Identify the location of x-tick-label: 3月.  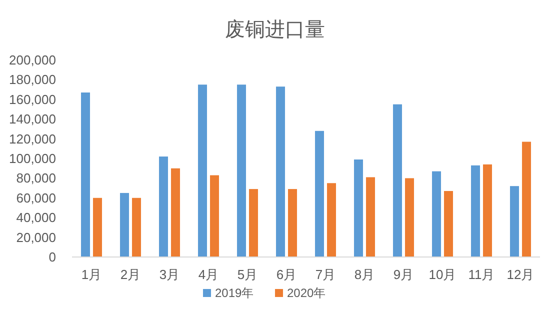
(169, 274).